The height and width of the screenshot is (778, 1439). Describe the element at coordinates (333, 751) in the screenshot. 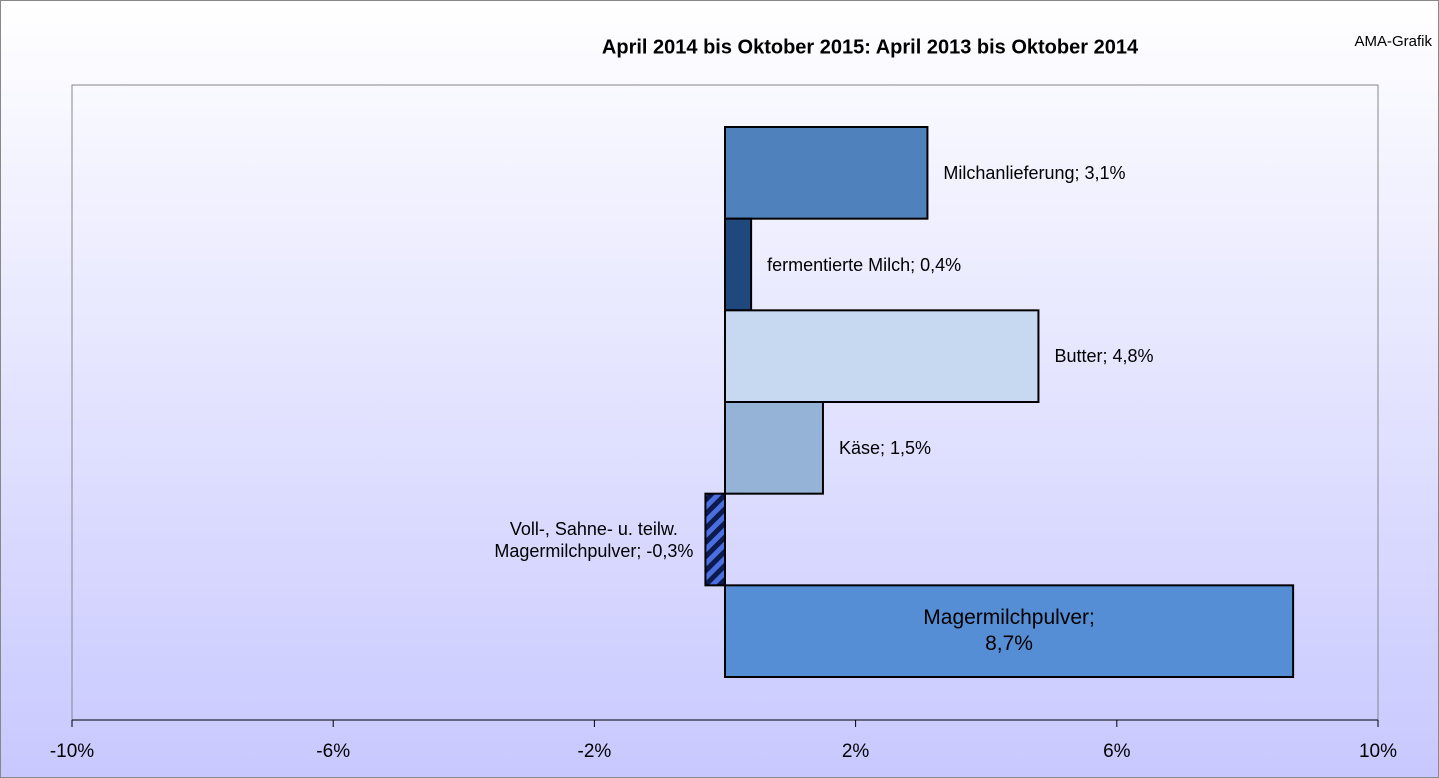

I see `x-tick-label: -6%` at that location.